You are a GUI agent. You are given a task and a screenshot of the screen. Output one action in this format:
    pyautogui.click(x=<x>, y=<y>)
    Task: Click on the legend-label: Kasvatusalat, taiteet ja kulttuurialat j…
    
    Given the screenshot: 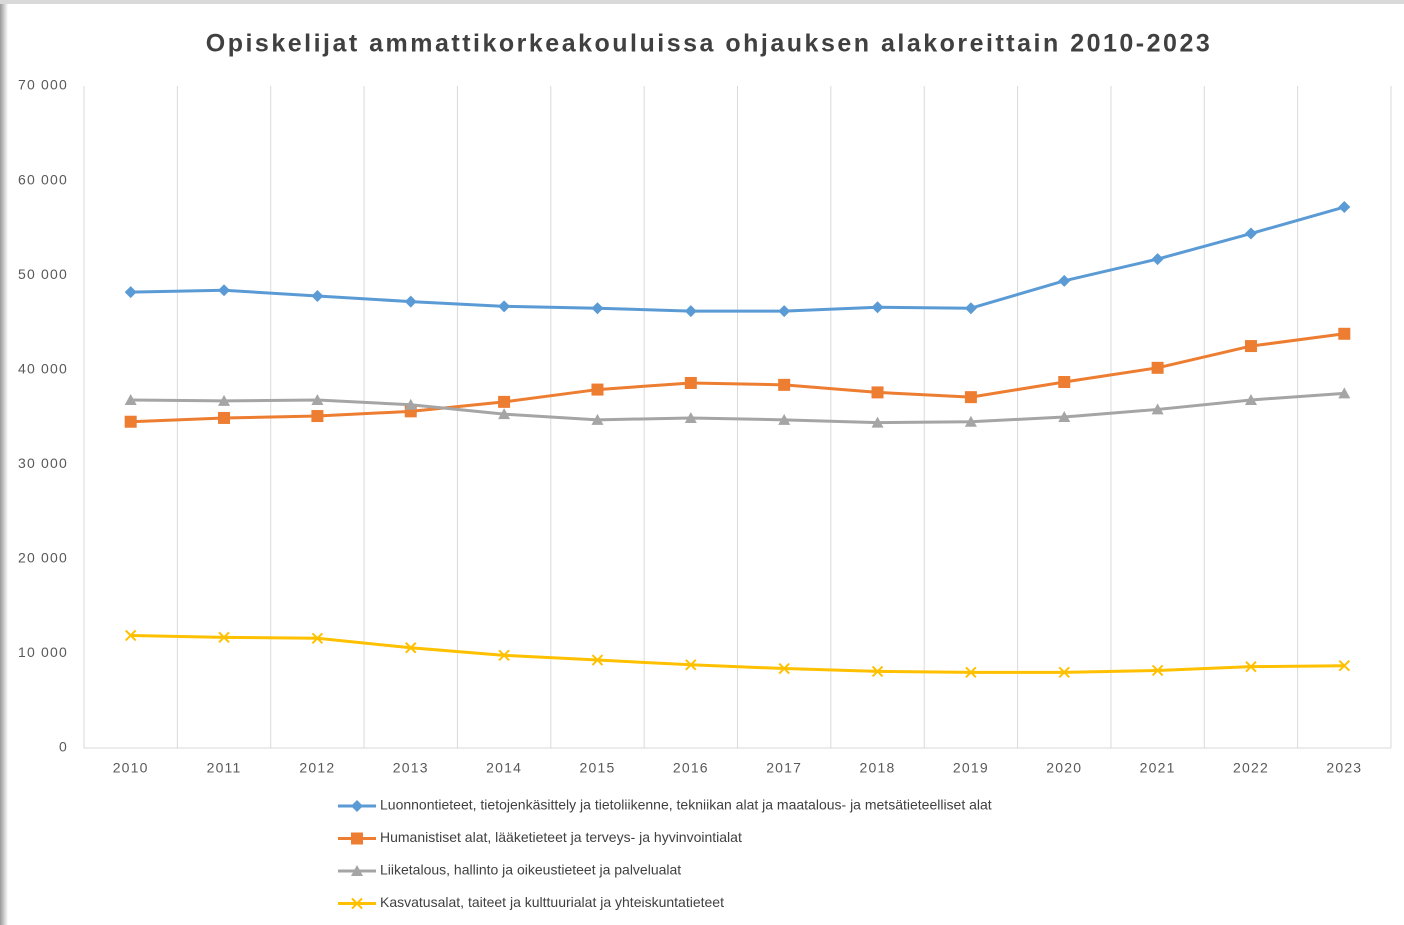 What is the action you would take?
    pyautogui.click(x=552, y=902)
    